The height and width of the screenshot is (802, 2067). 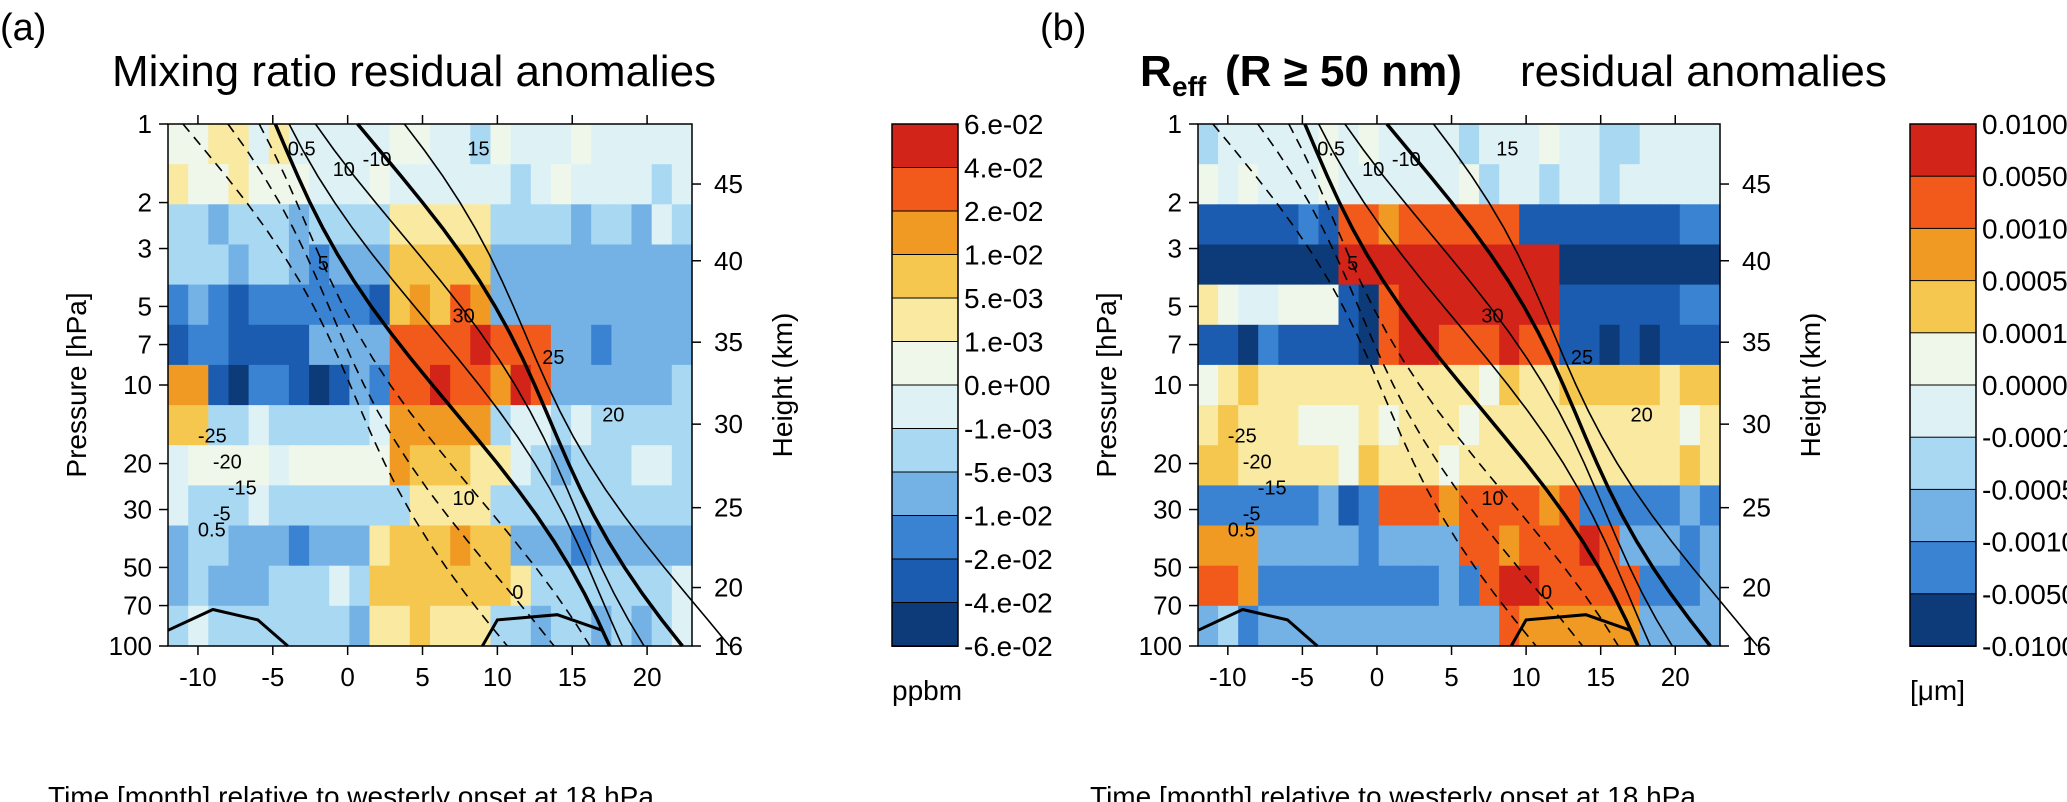 I want to click on contour-label: 30, so click(x=1492, y=316).